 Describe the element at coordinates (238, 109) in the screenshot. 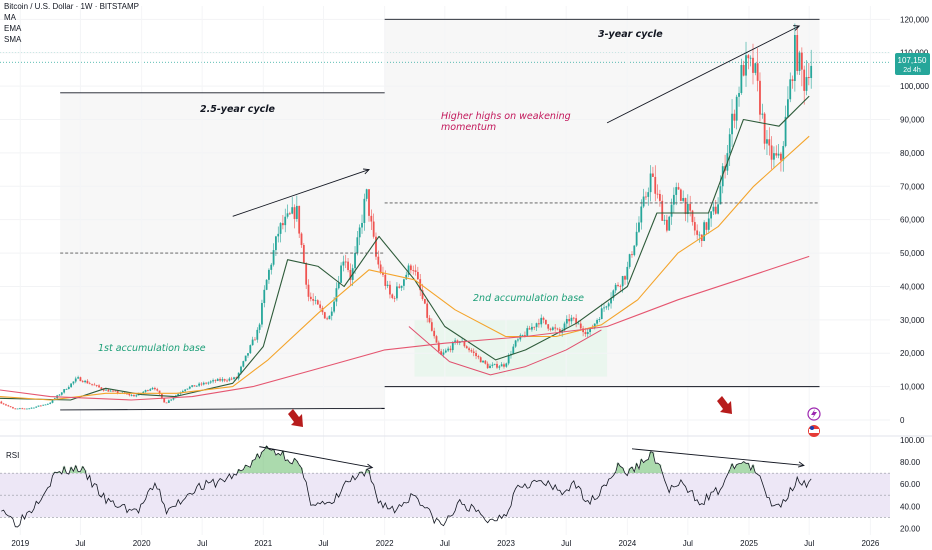

I see `cycle1-label: 2.5-year cycle` at that location.